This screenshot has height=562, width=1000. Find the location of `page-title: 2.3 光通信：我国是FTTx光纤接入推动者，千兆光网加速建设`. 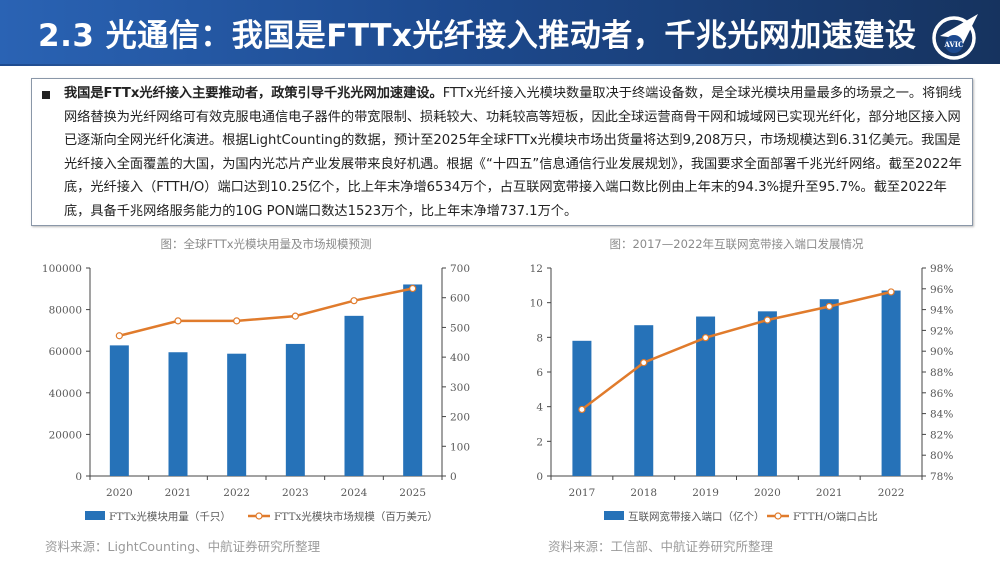

page-title: 2.3 光通信：我国是FTTx光纤接入推动者，千兆光网加速建设 is located at coordinates (477, 36).